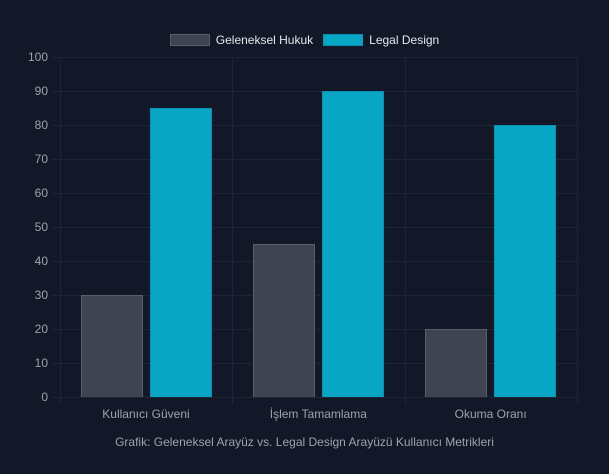 The image size is (609, 474). I want to click on y-tick-label: 100, so click(37, 57).